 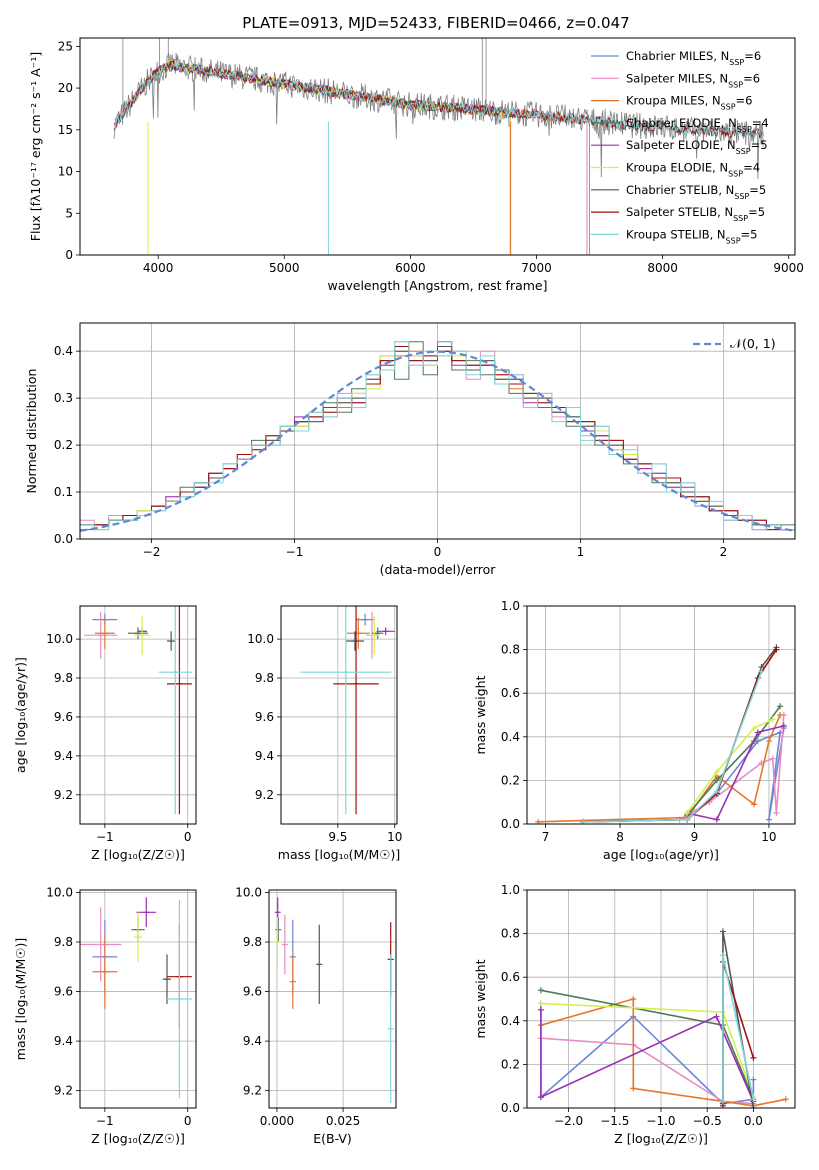 I want to click on x-tick-label: 8000, so click(x=662, y=268).